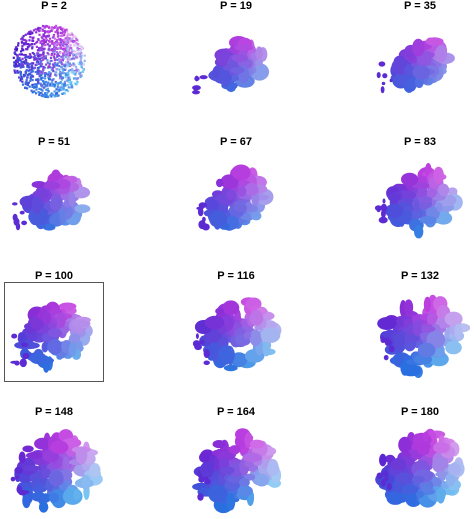  I want to click on panel-10: P = 148, so click(54, 462).